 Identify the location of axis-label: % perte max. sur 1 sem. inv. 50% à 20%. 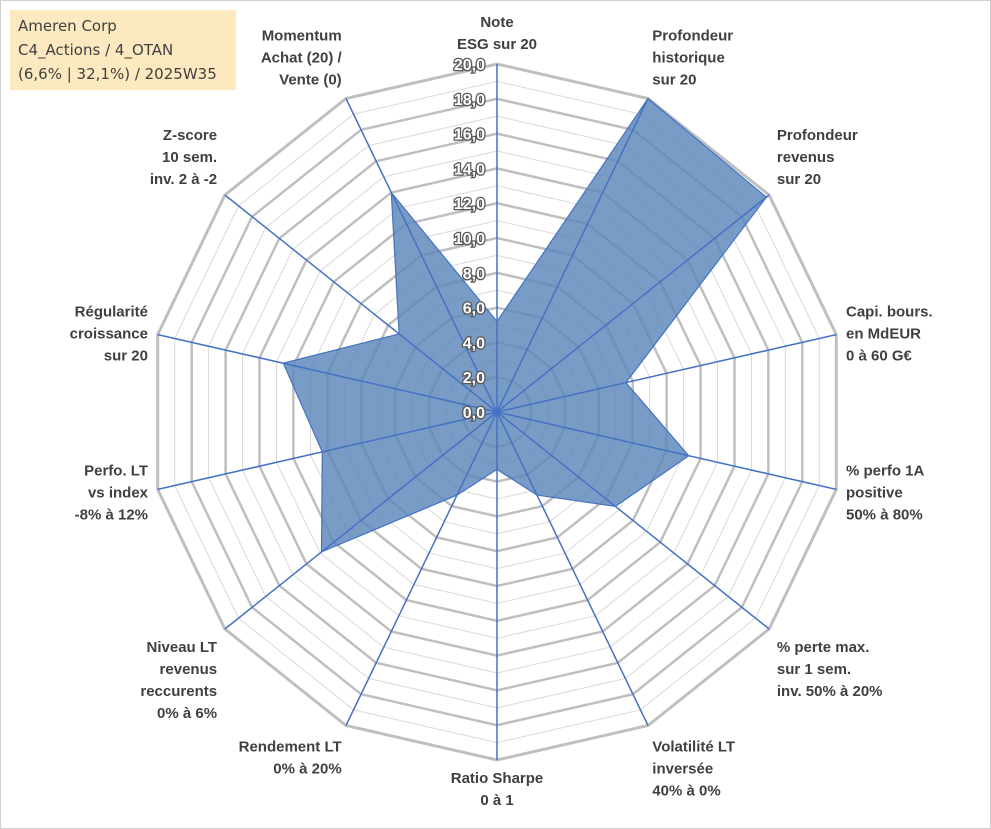
(830, 669).